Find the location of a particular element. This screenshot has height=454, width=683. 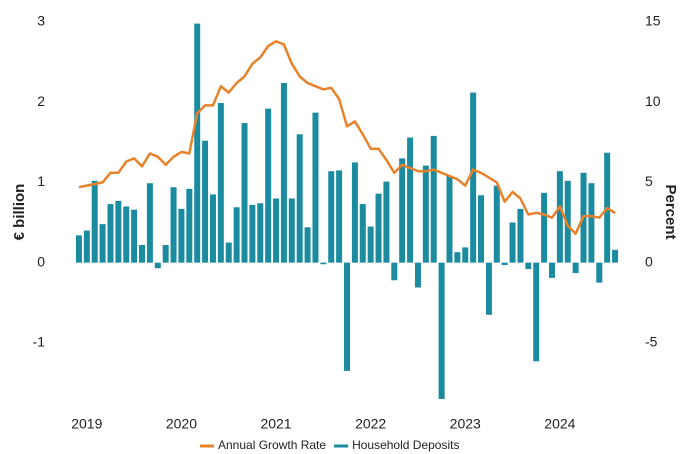

legend-label: Household Deposits is located at coordinates (405, 445).